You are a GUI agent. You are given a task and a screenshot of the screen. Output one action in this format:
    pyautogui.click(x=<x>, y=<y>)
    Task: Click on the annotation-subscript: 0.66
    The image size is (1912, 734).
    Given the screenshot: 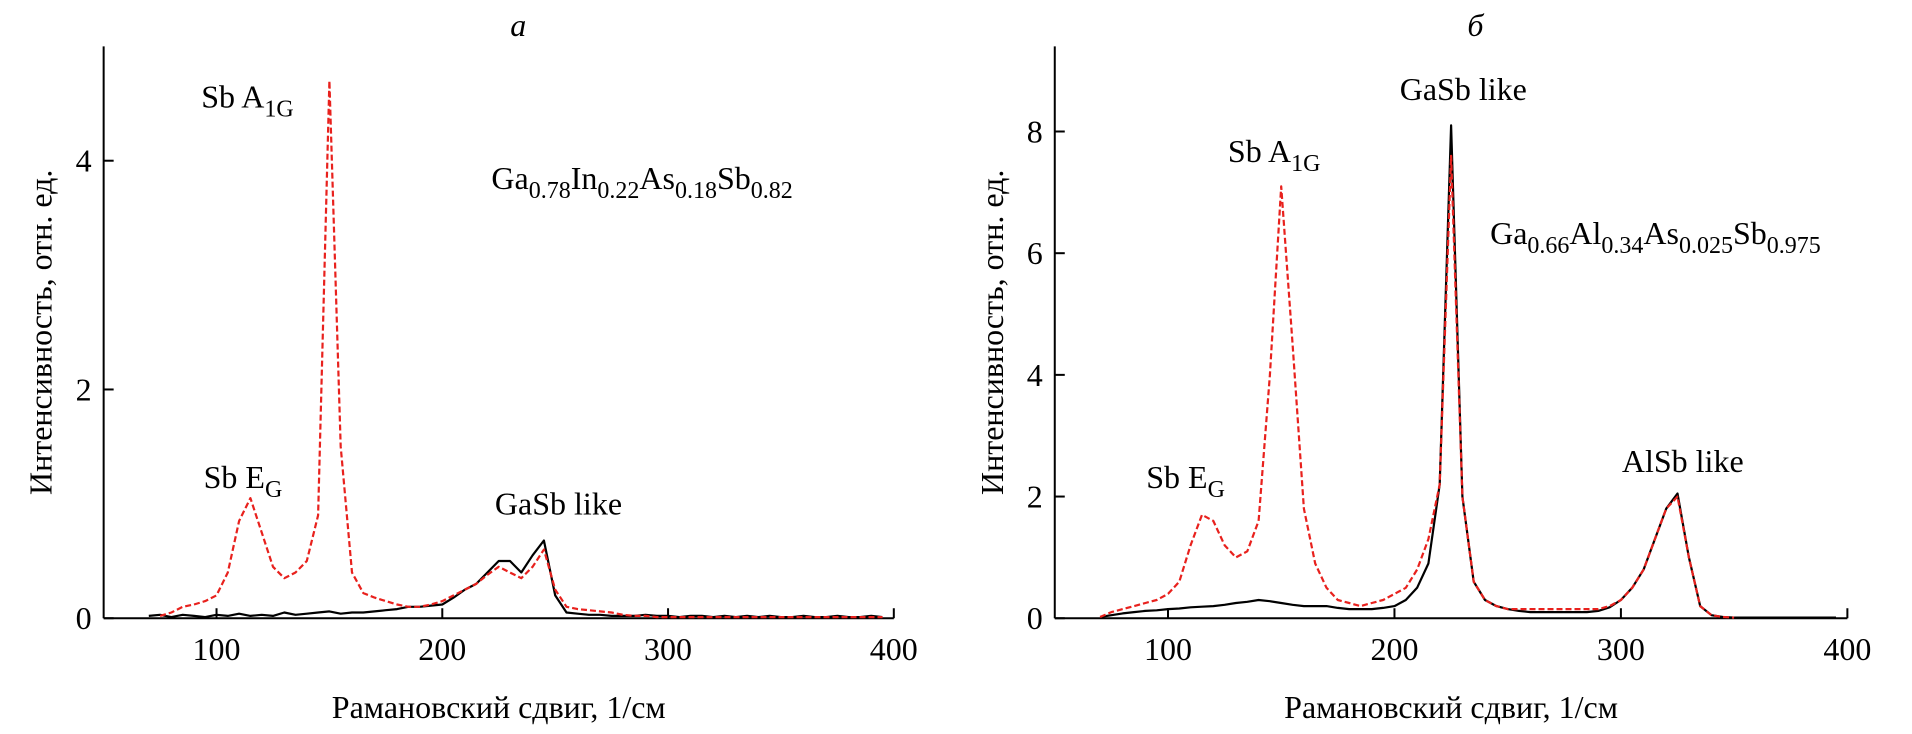 What is the action you would take?
    pyautogui.click(x=1548, y=246)
    